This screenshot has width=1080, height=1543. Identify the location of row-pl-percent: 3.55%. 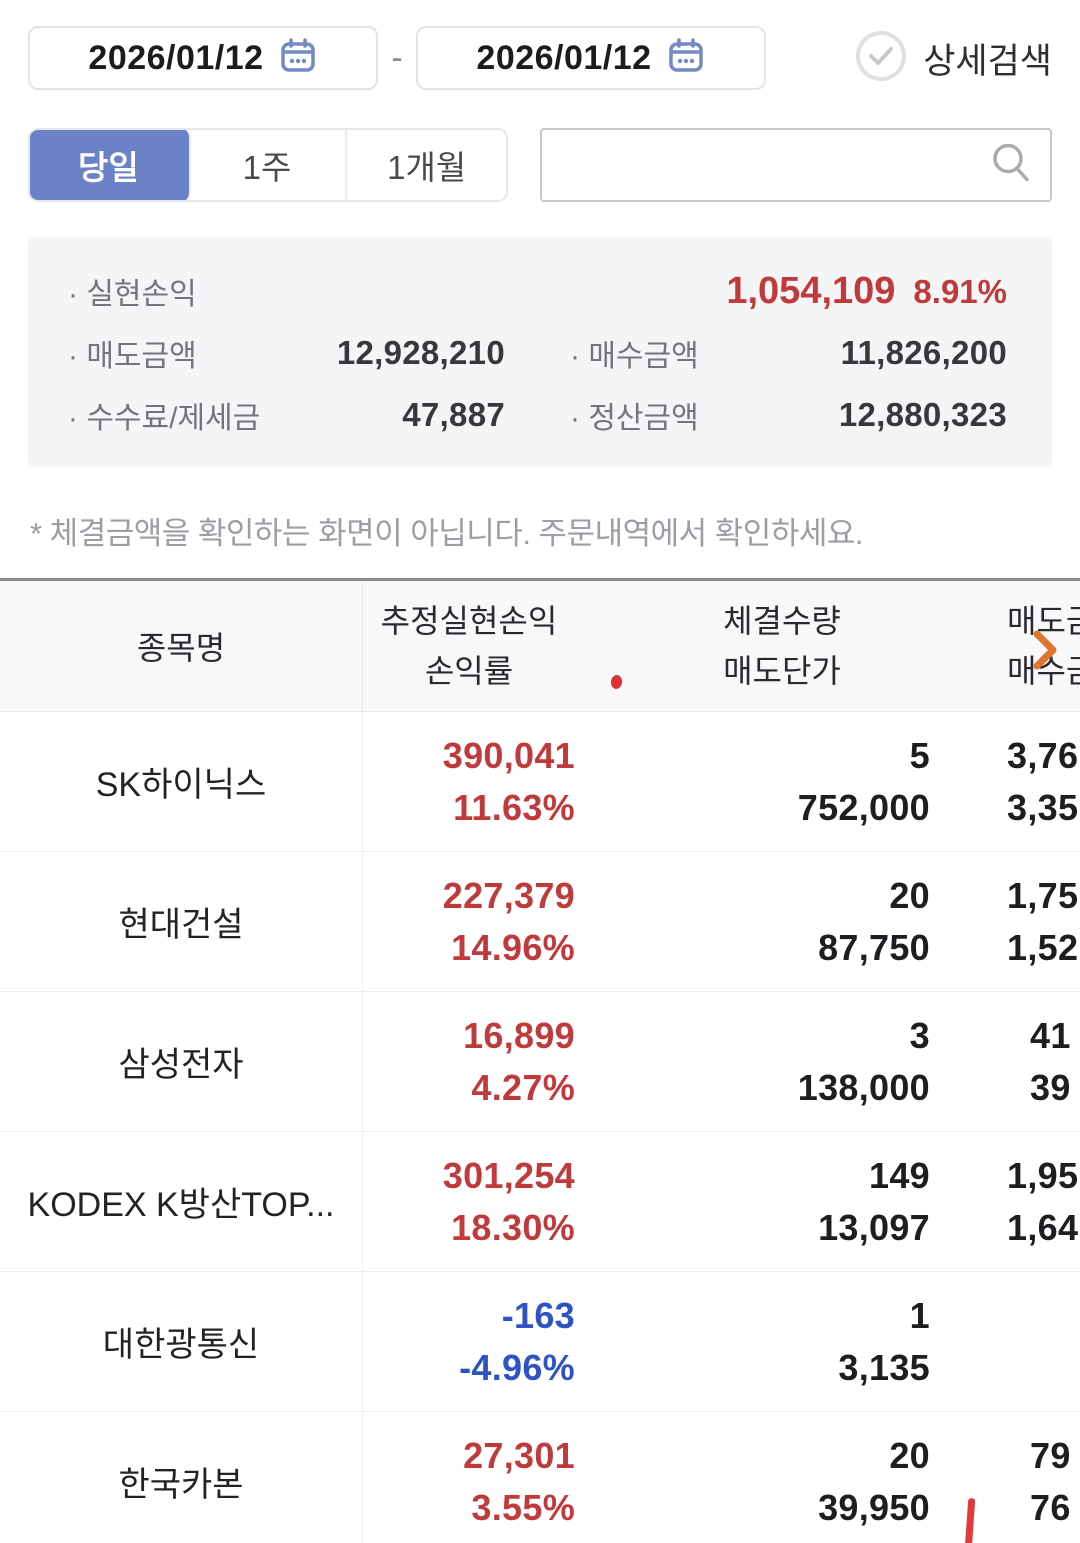
(523, 1507).